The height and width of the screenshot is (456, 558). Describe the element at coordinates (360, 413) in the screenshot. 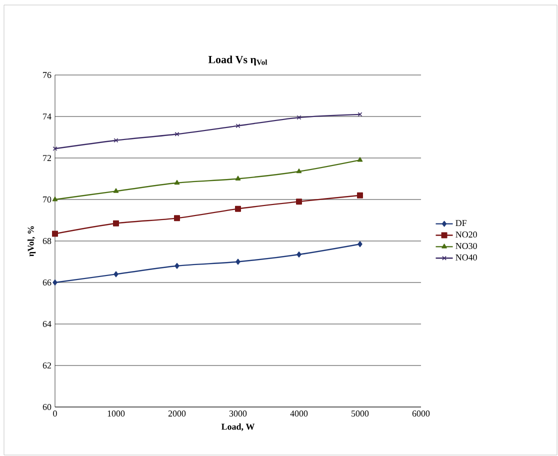

I see `x-tick-label: 5000` at that location.